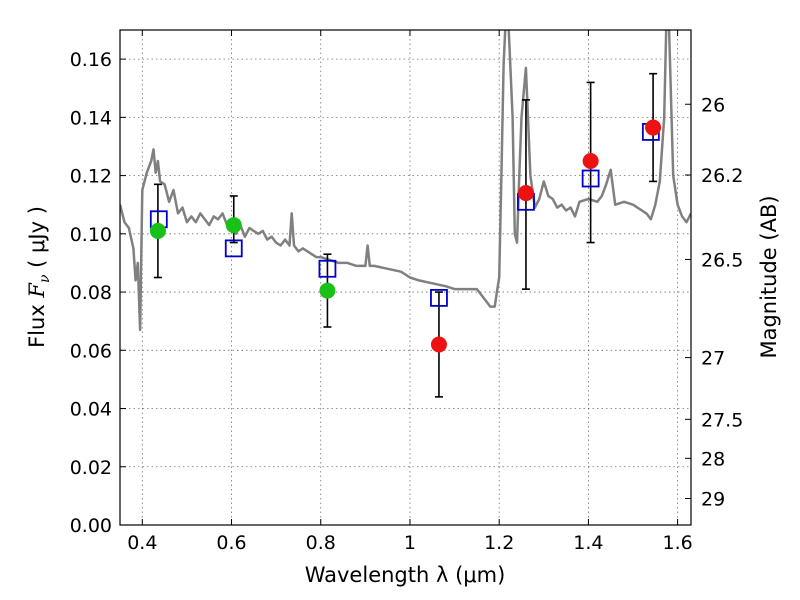 The height and width of the screenshot is (600, 800). Describe the element at coordinates (37, 240) in the screenshot. I see `y-axis-label-suffix: ( μJy )` at that location.